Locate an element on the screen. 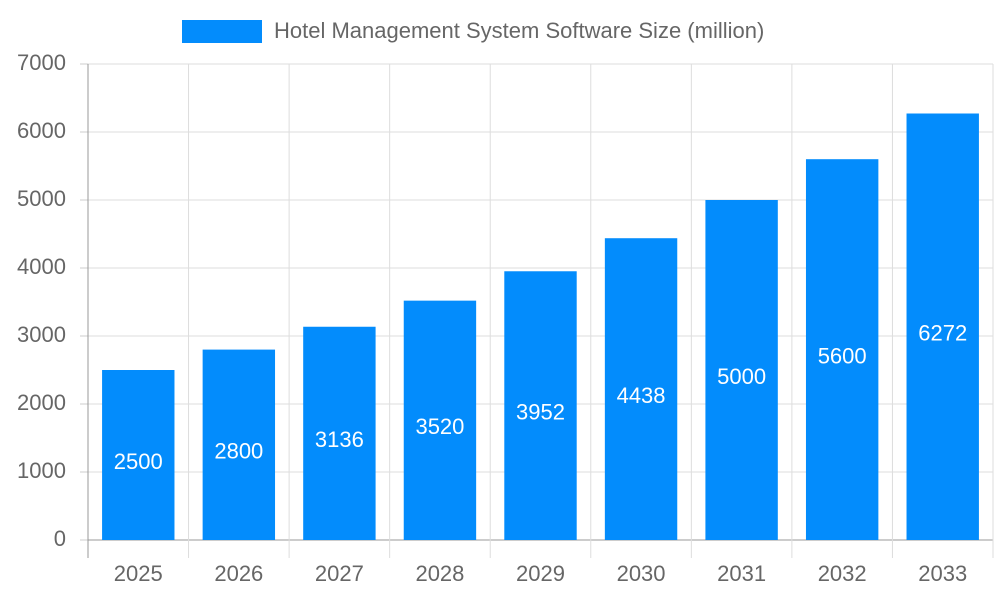 The width and height of the screenshot is (1000, 600). x-tick-label: 2029 is located at coordinates (540, 573).